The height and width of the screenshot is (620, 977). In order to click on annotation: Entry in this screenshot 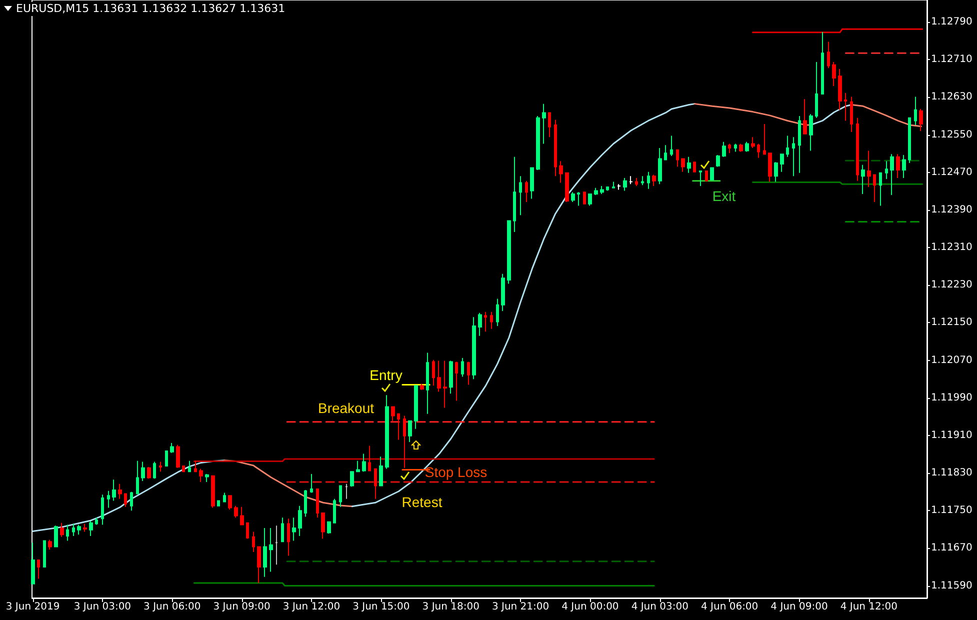, I will do `click(386, 375)`.